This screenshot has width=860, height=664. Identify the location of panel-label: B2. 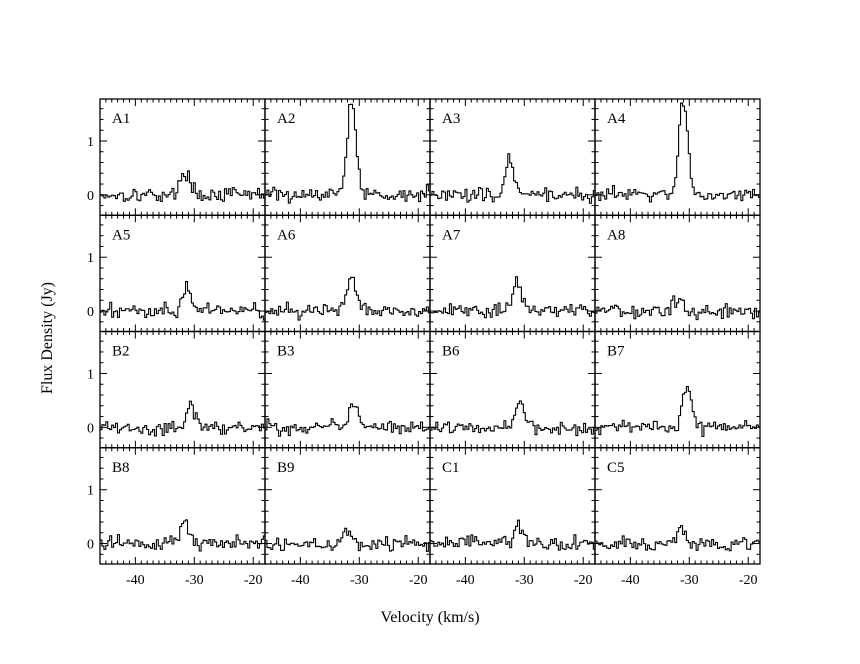
(121, 352).